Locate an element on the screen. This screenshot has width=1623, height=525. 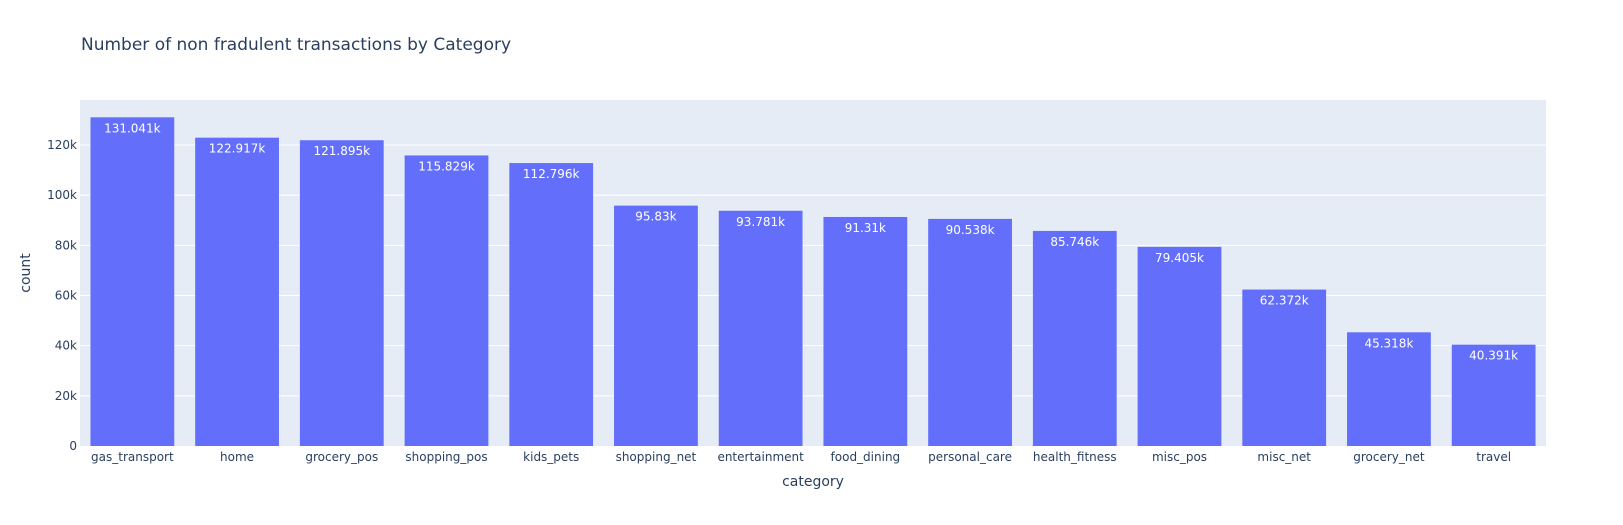
y-tick-label: 100k is located at coordinates (62, 195).